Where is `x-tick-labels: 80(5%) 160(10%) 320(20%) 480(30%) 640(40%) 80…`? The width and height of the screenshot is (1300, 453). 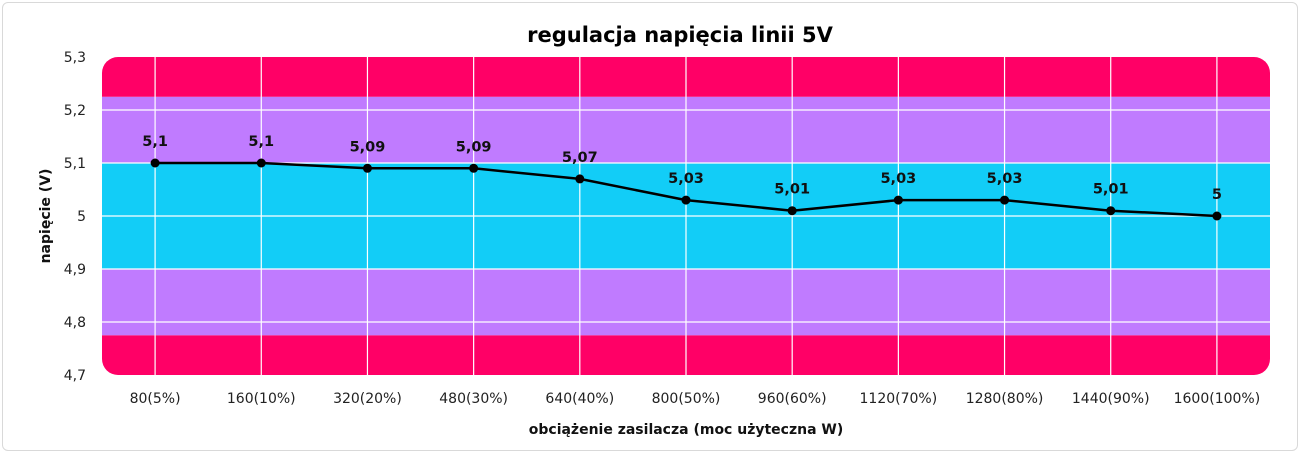 x-tick-labels: 80(5%) 160(10%) 320(20%) 480(30%) 640(40%) 80… is located at coordinates (695, 399).